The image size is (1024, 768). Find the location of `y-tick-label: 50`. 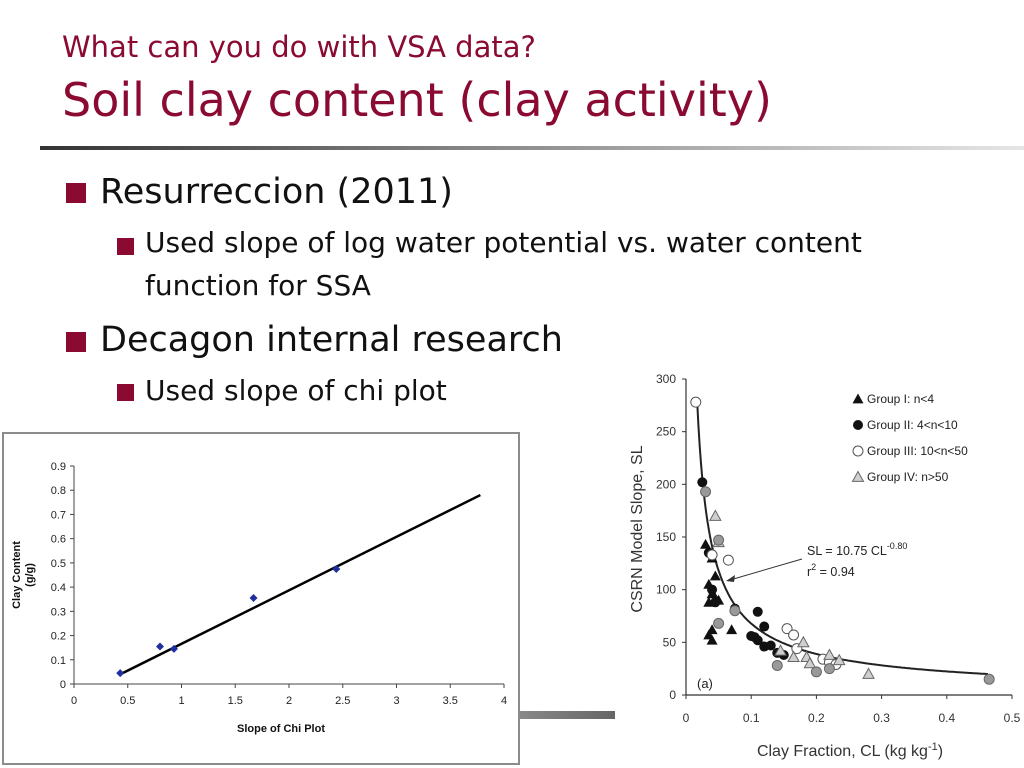

y-tick-label: 50 is located at coordinates (670, 642).